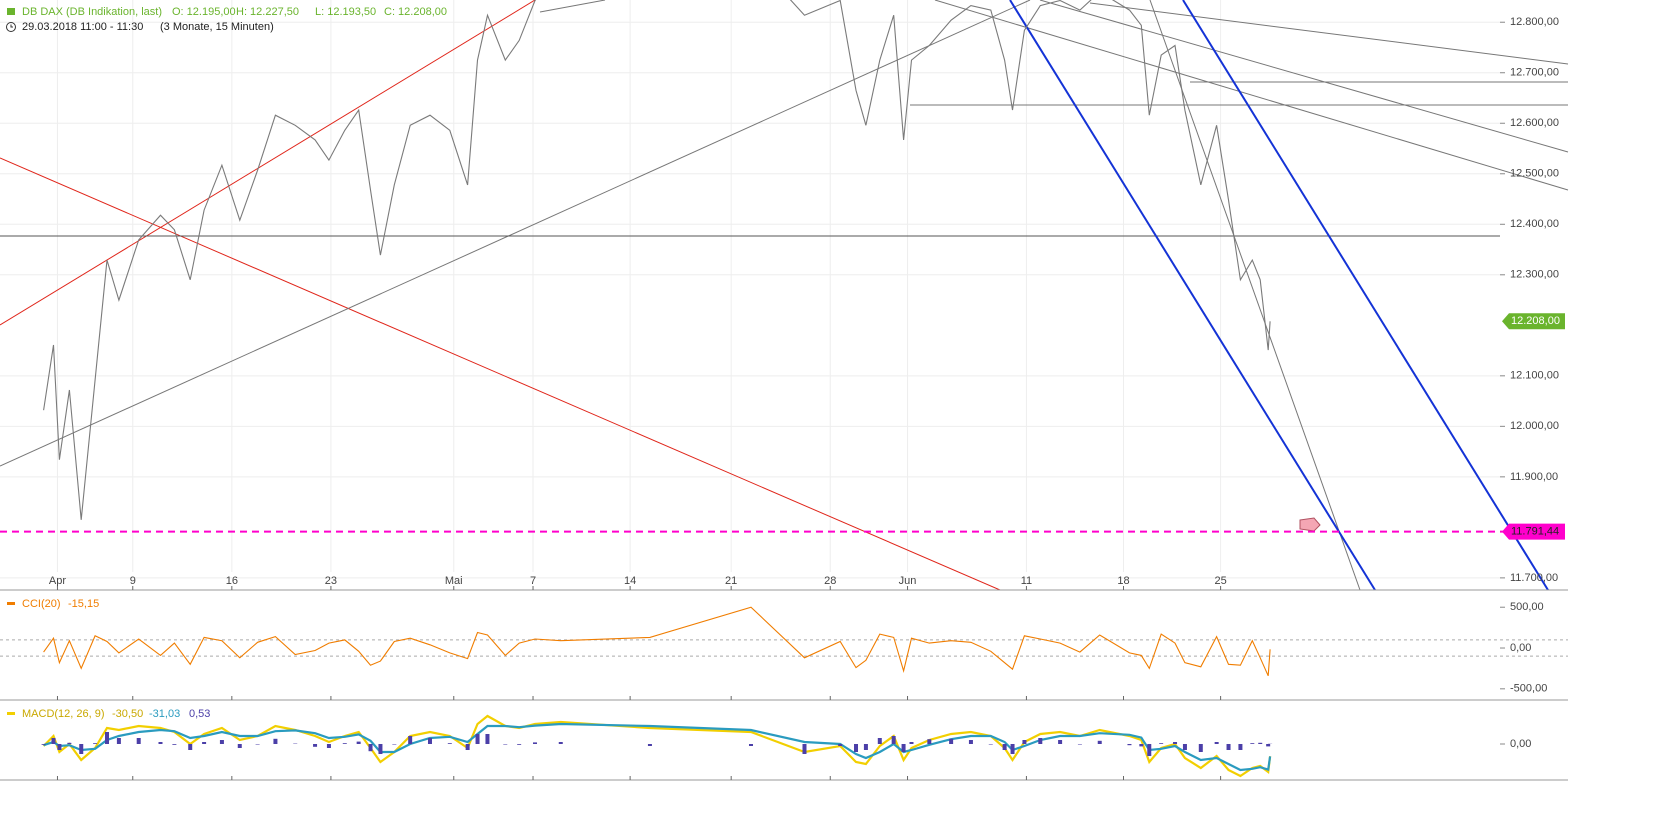  I want to click on last-value: -31,03, so click(164, 714).